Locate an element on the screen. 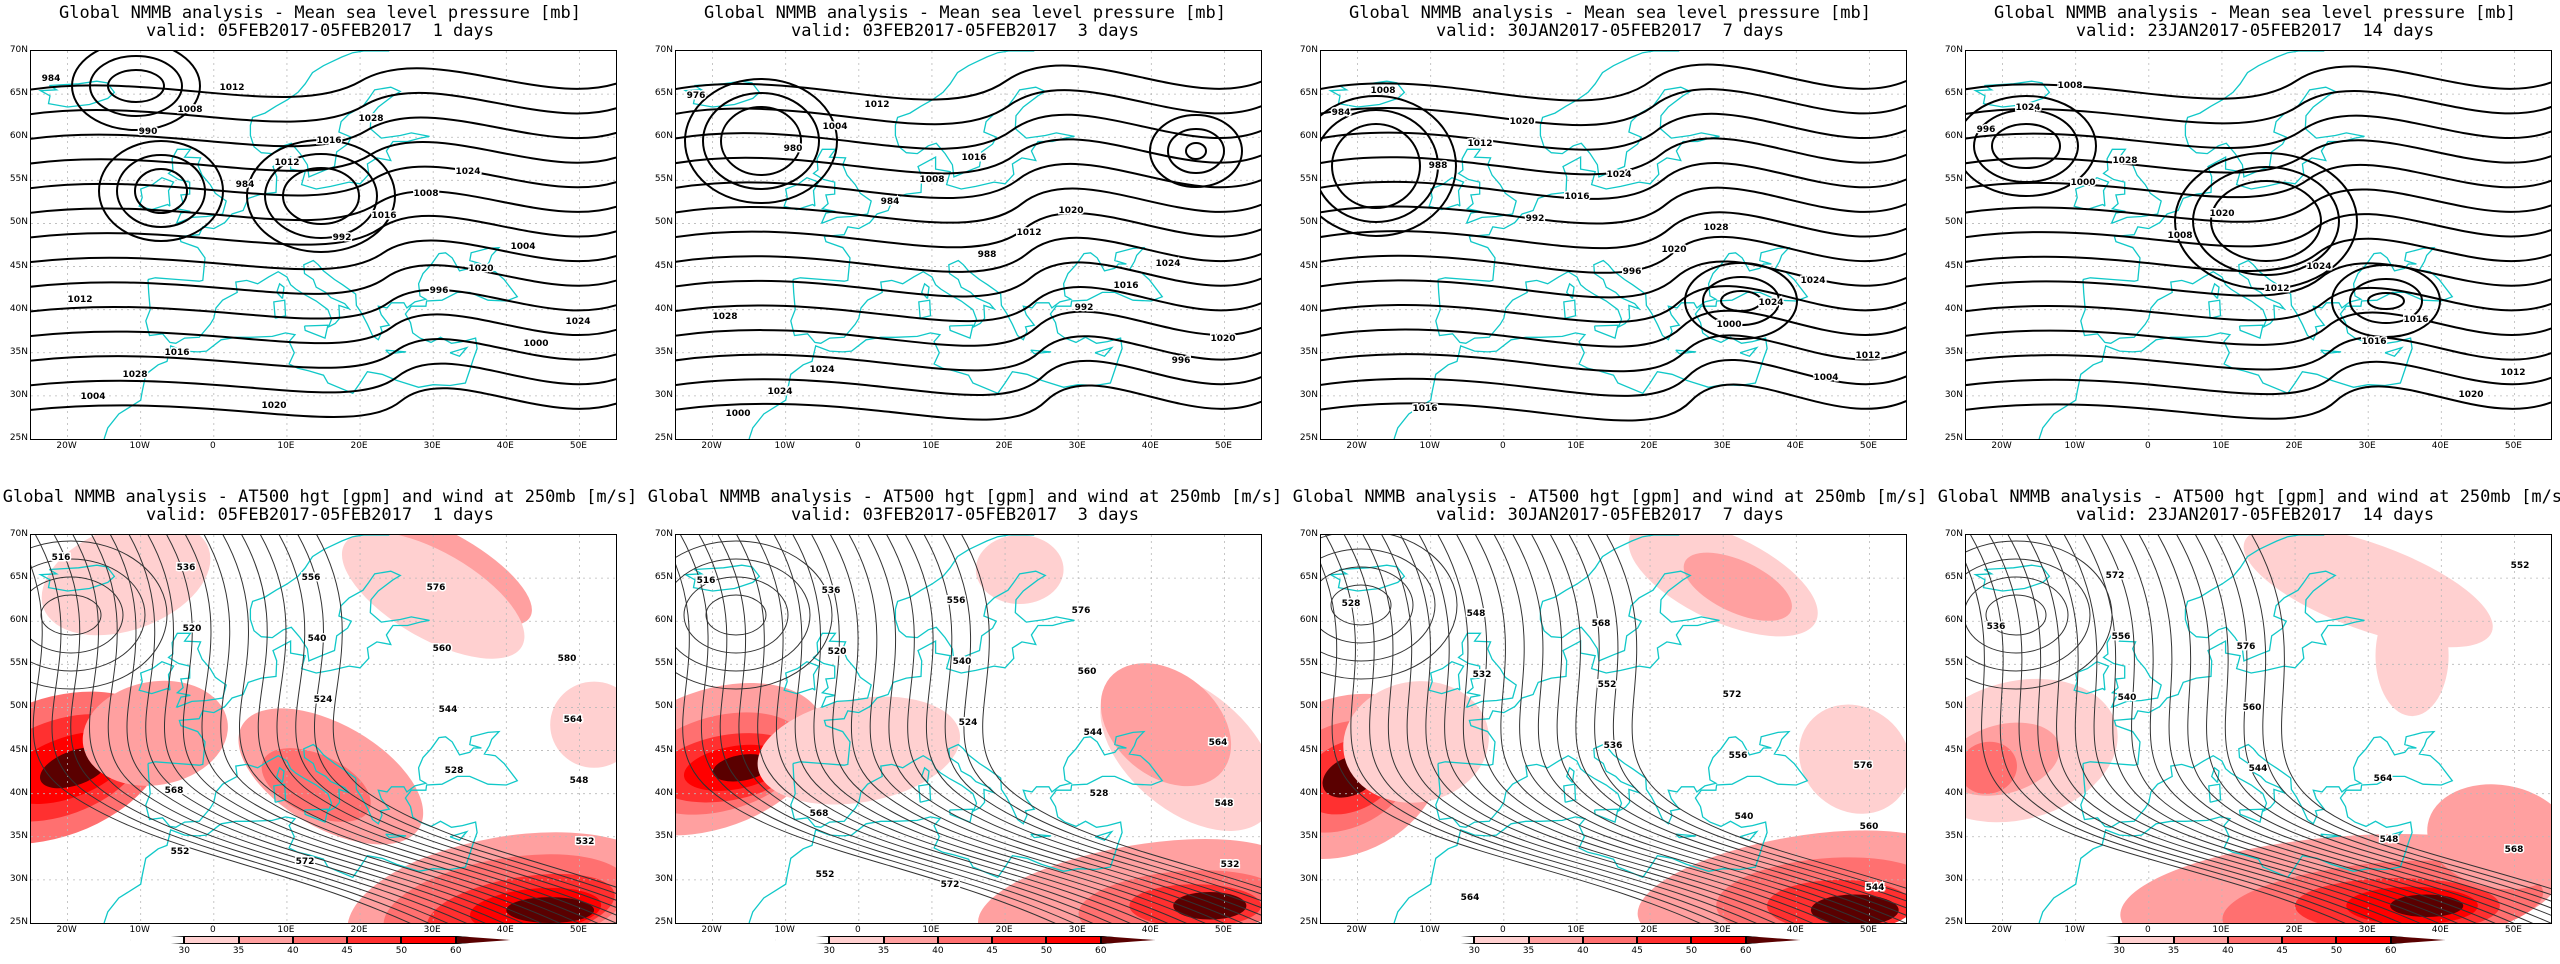 The height and width of the screenshot is (964, 2560). contour-label: 568 is located at coordinates (174, 791).